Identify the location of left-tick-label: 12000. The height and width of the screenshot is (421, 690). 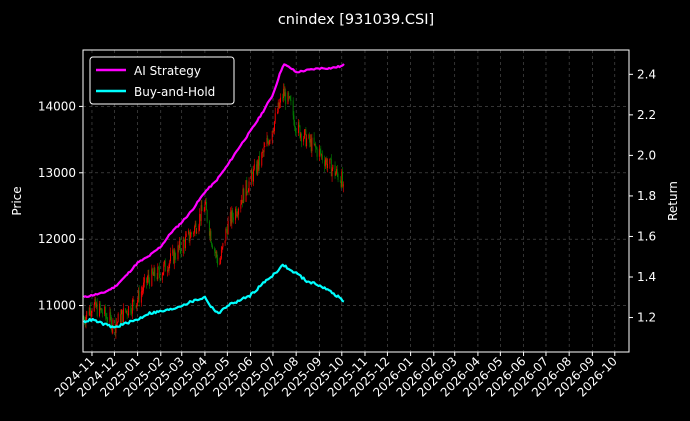
(57, 239).